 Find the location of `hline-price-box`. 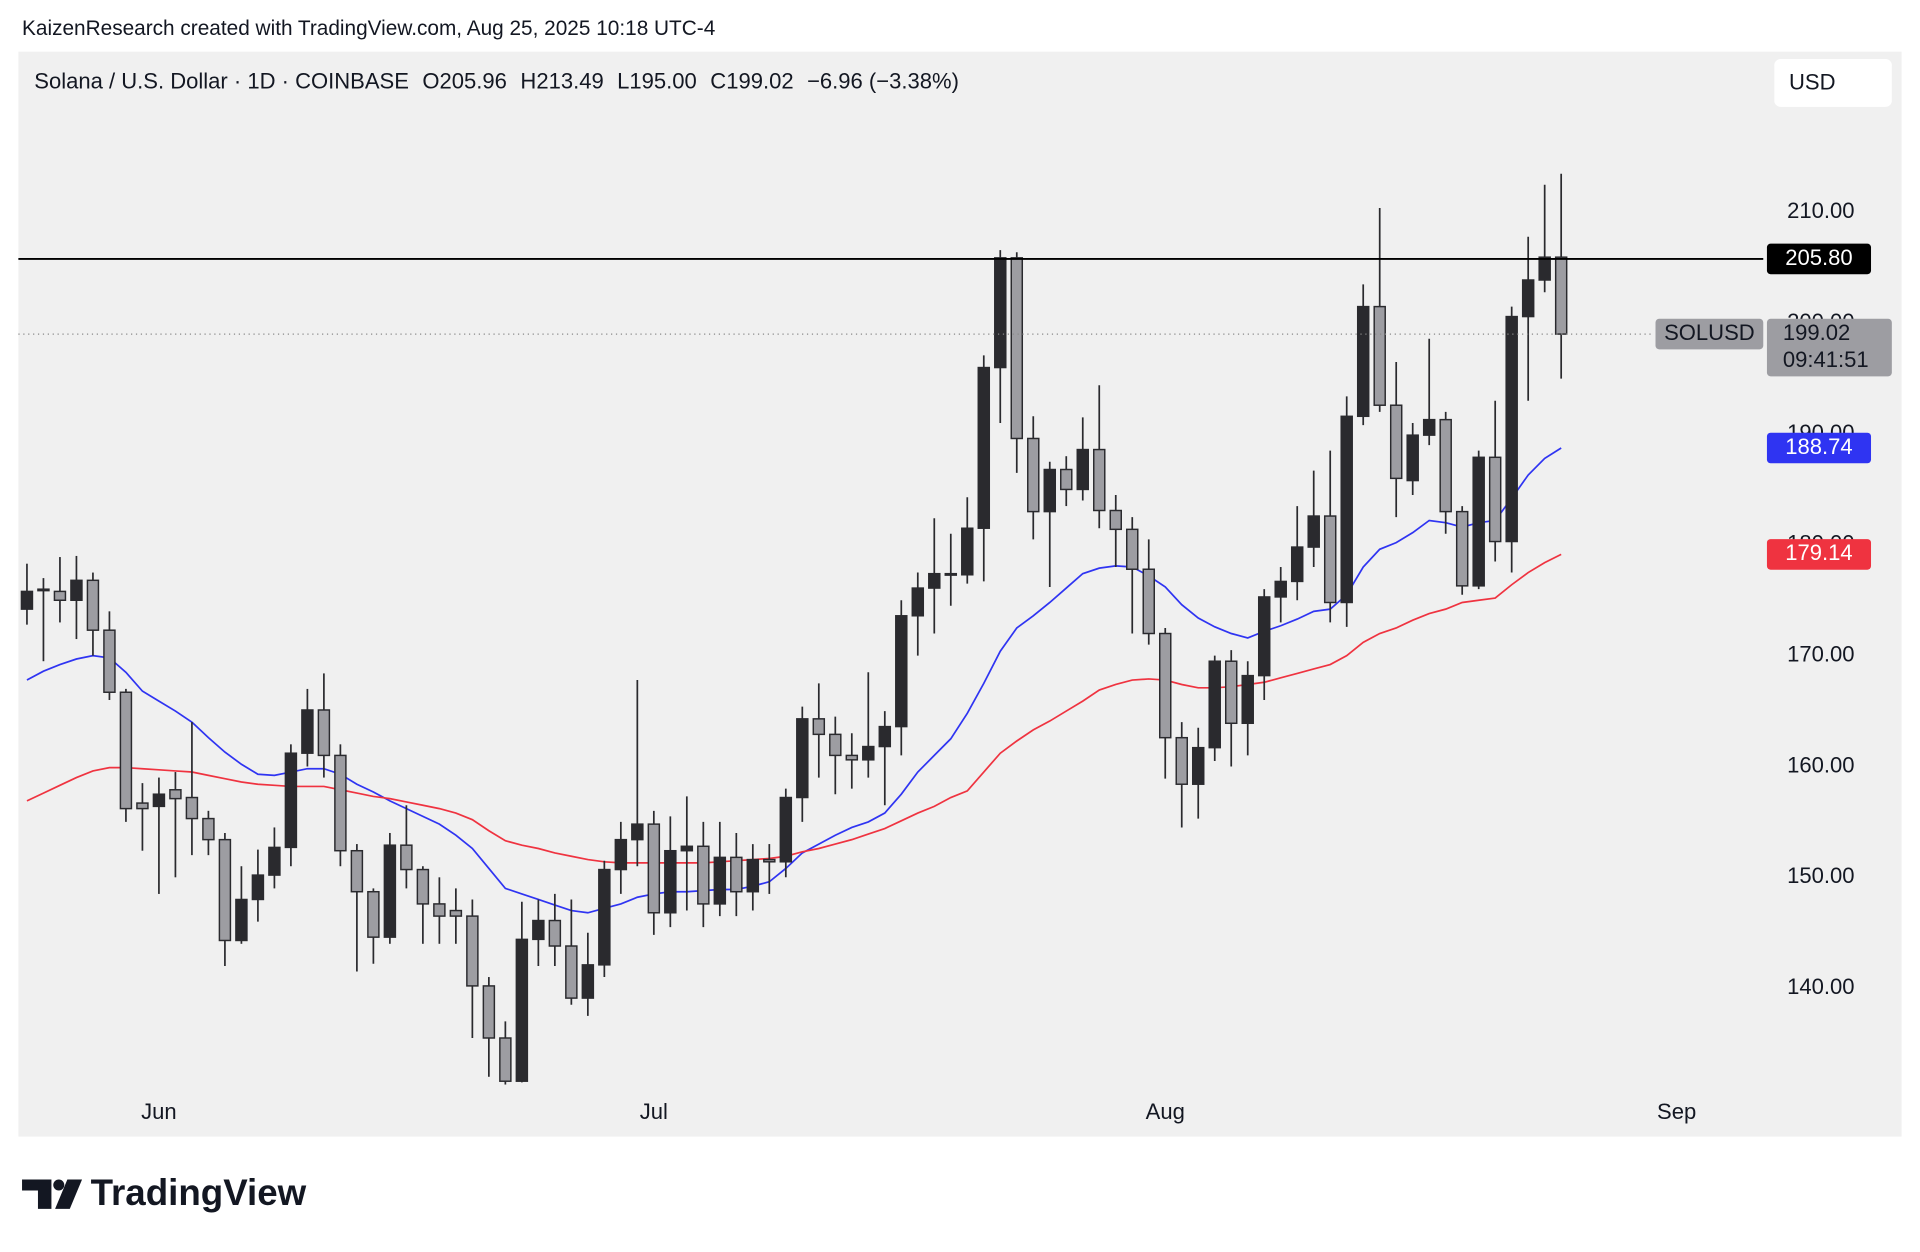

hline-price-box is located at coordinates (1819, 259).